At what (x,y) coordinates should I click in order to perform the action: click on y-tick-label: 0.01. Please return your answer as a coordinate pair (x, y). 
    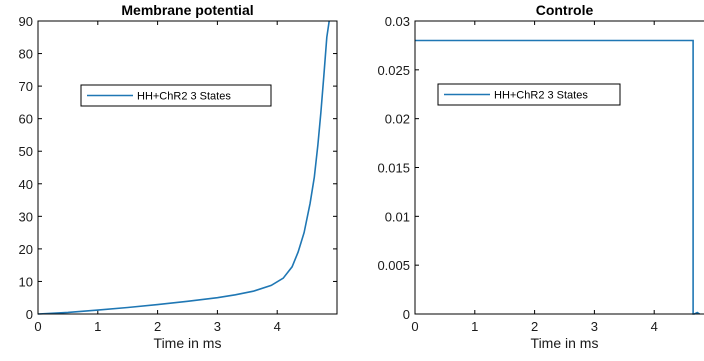
    Looking at the image, I should click on (397, 216).